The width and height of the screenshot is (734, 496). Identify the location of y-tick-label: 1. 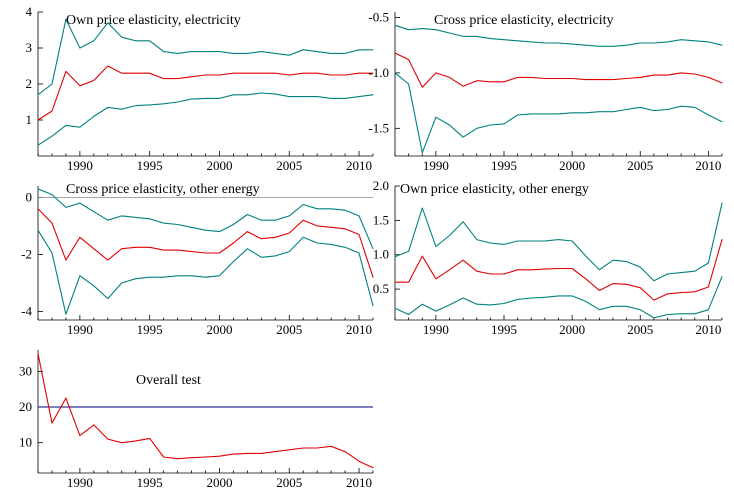
(29, 119).